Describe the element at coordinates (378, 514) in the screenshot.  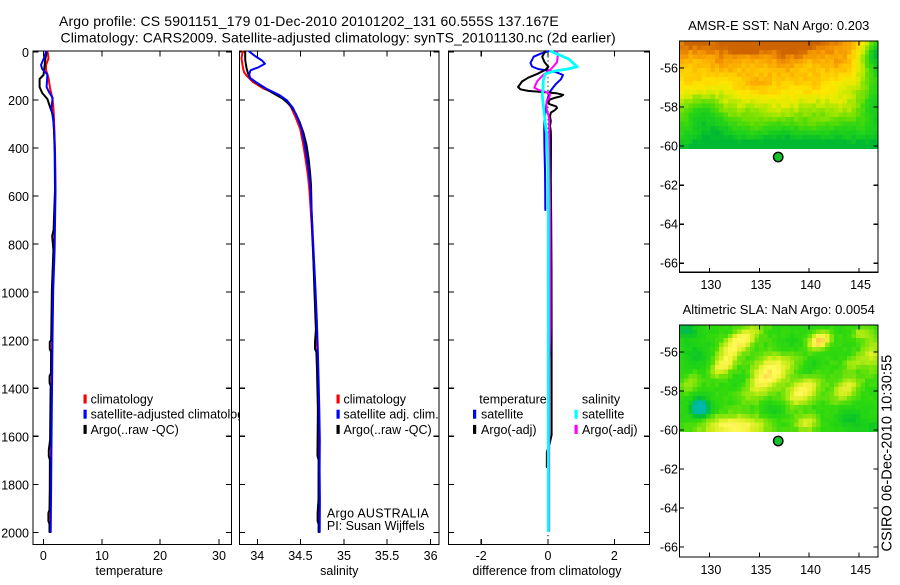
I see `svg-text: Argo AUSTRALIA` at that location.